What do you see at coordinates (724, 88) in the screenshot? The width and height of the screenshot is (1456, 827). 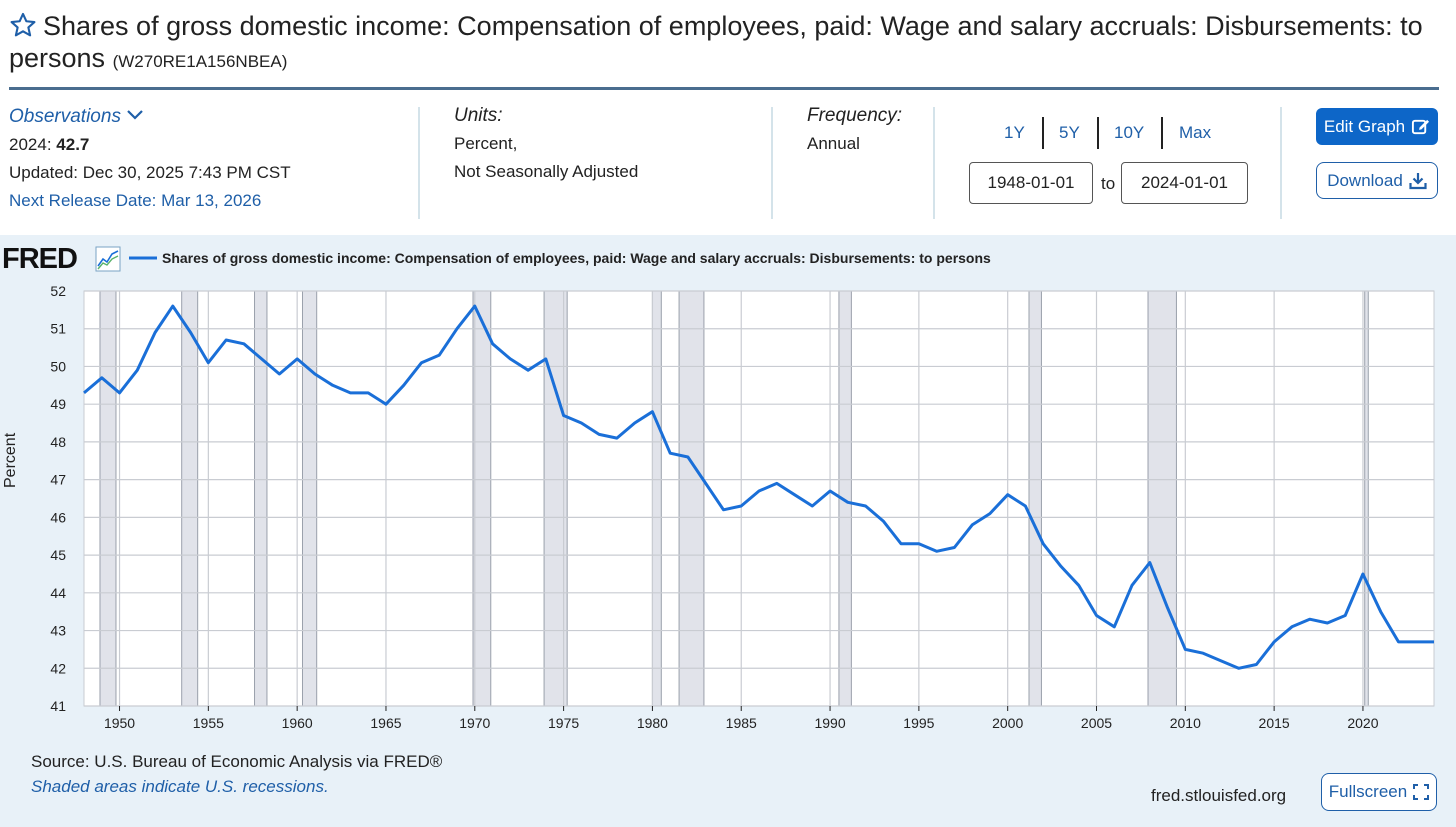 I see `title-rule` at bounding box center [724, 88].